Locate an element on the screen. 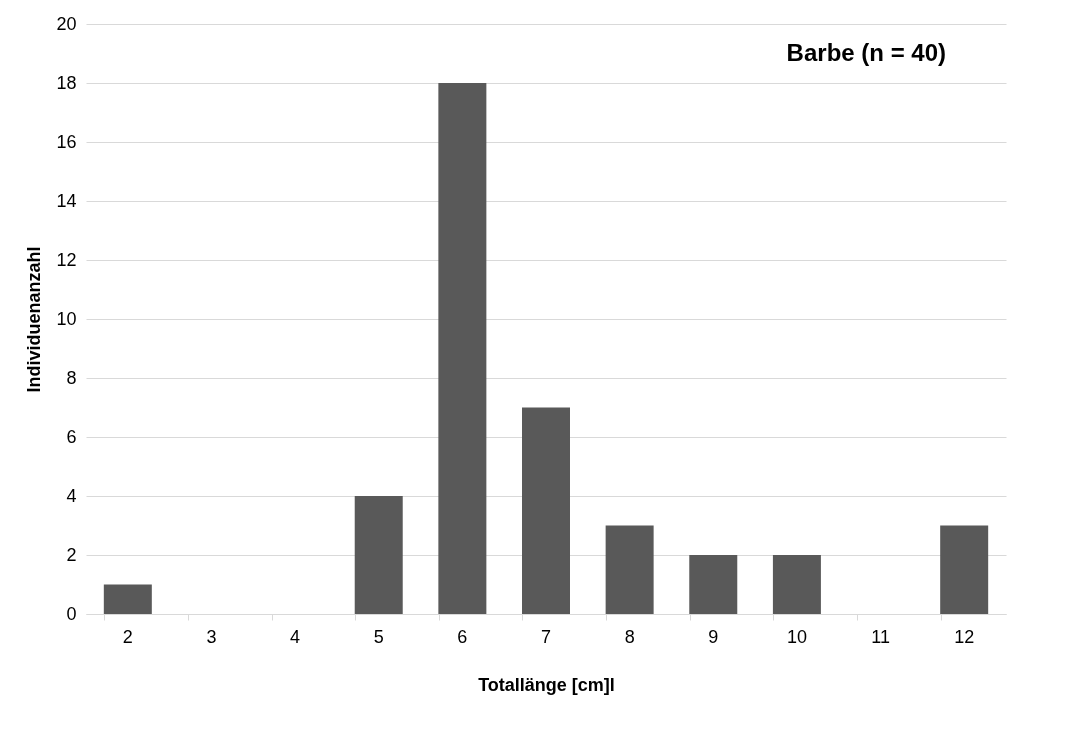 This screenshot has height=742, width=1073. x-tick-label: 10 is located at coordinates (796, 636).